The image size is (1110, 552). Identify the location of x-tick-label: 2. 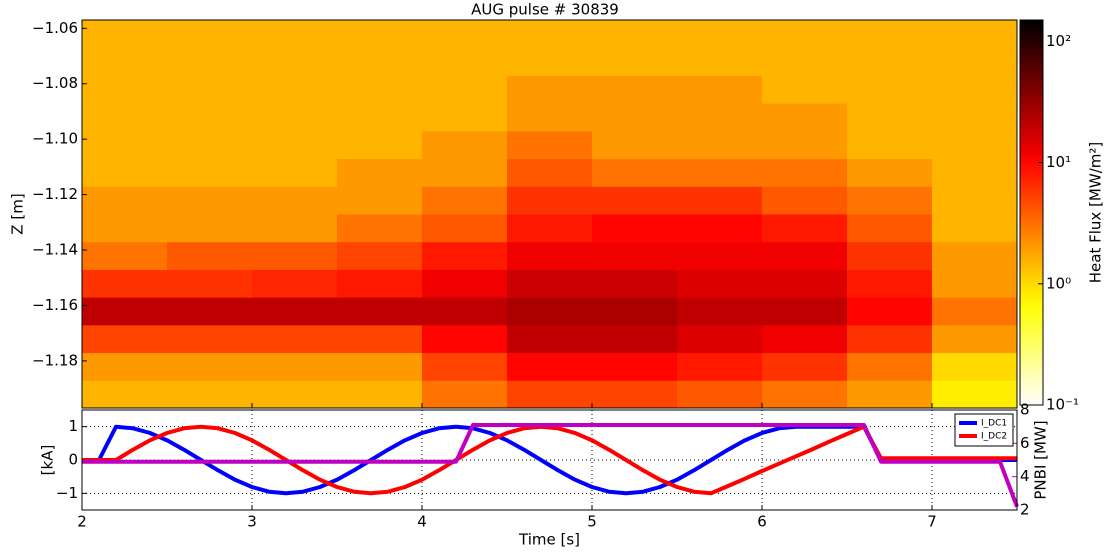
(82, 522).